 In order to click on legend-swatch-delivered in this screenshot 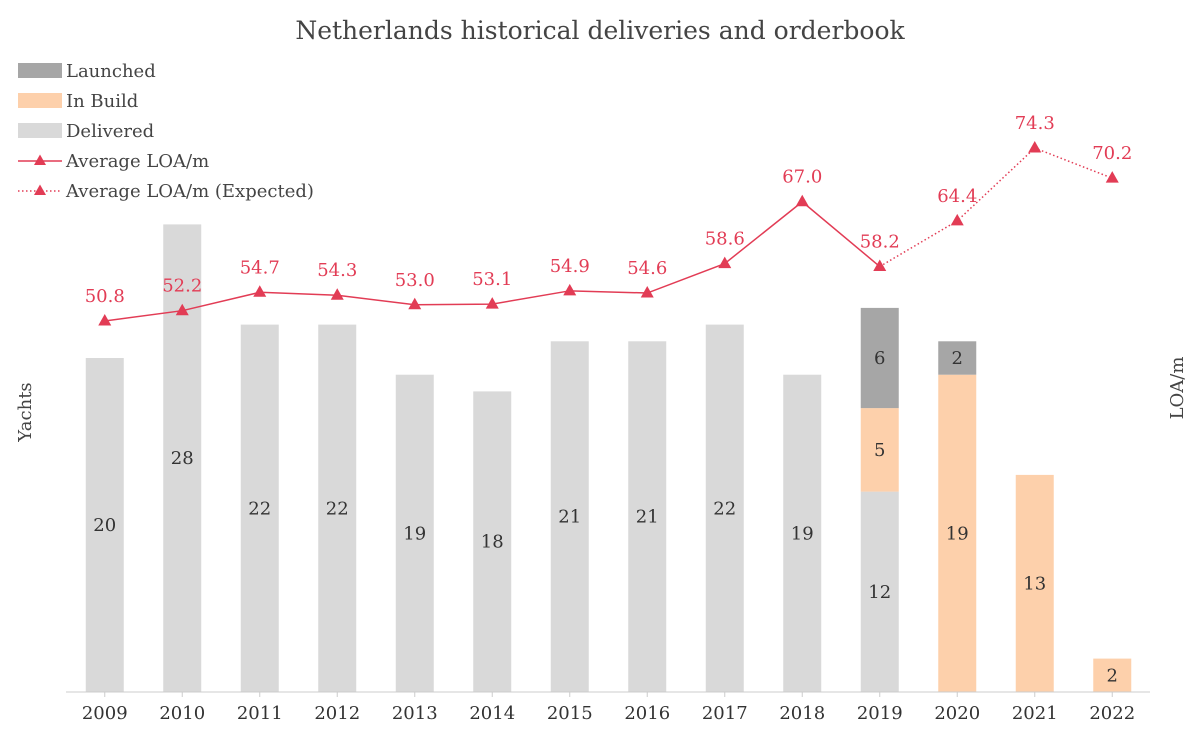, I will do `click(40, 130)`.